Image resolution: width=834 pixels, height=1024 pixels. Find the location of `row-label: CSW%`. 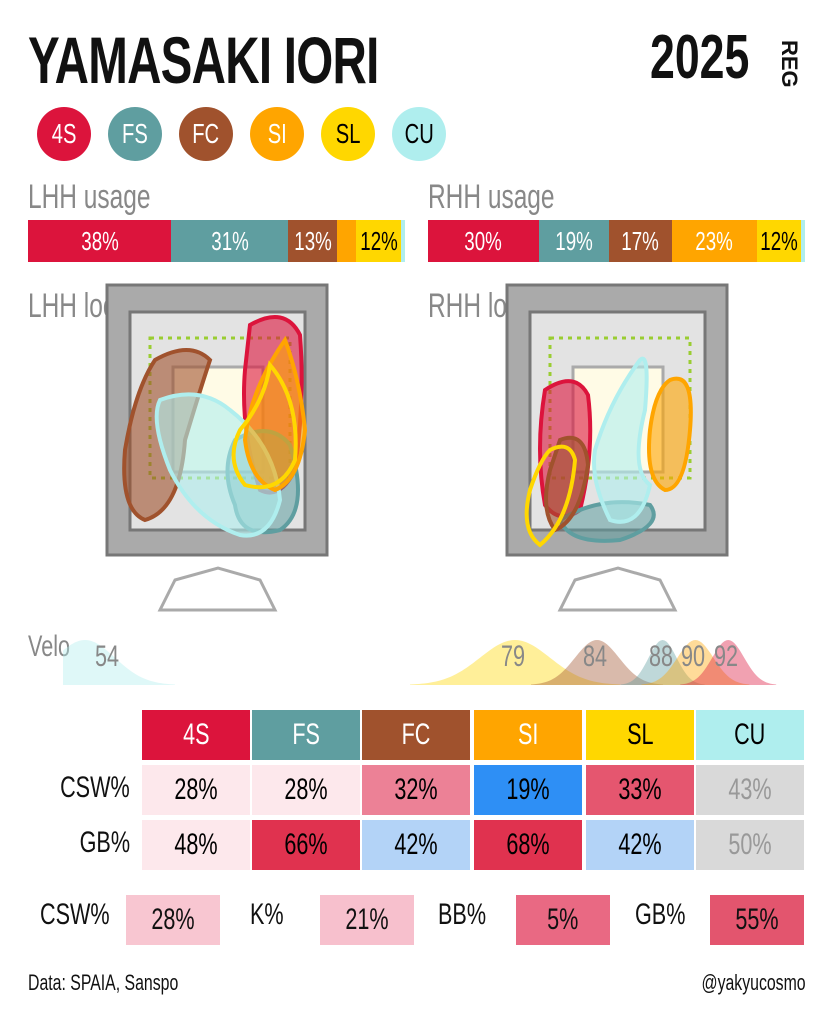

row-label: CSW% is located at coordinates (95, 787).